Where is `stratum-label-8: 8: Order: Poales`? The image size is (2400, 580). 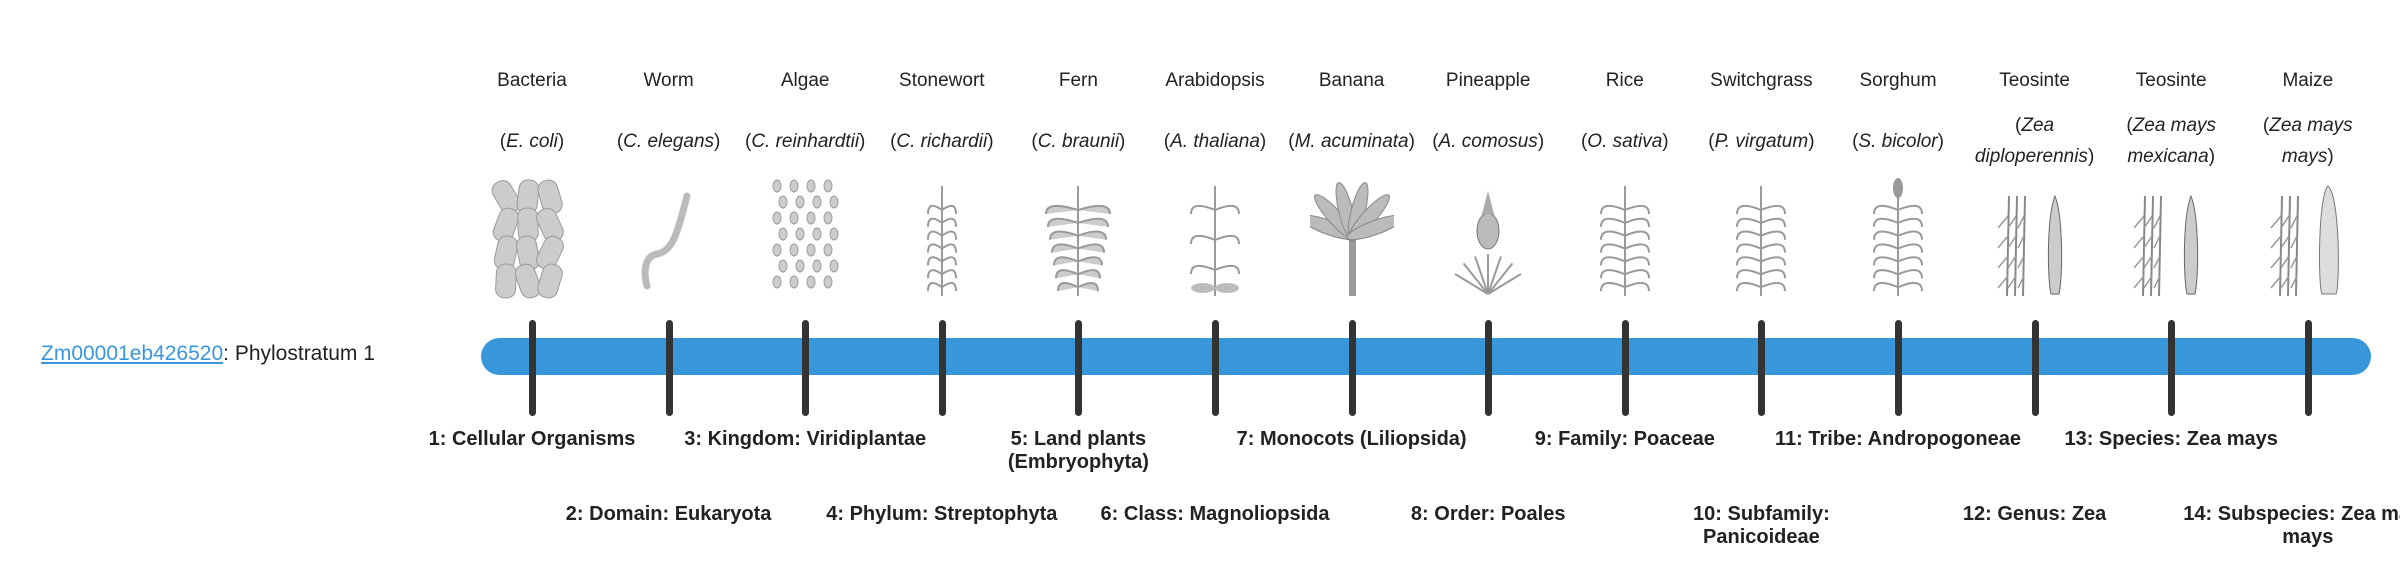 stratum-label-8: 8: Order: Poales is located at coordinates (1488, 514).